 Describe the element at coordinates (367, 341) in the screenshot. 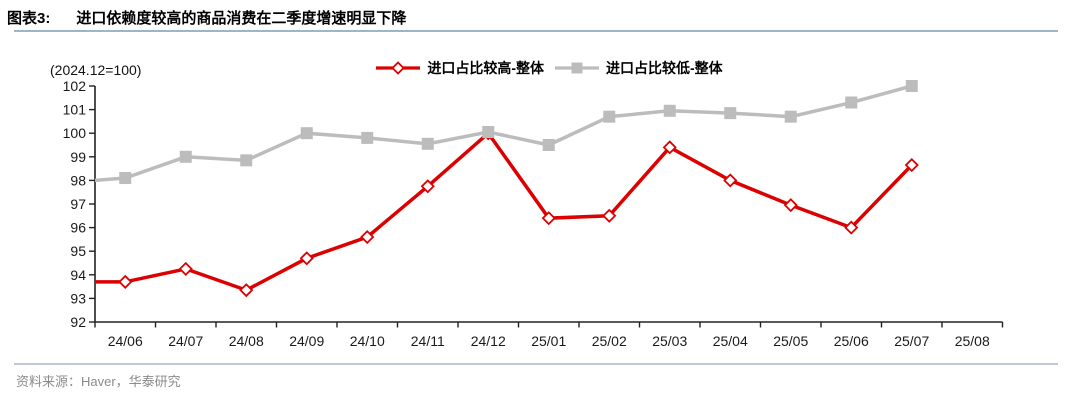

I see `x-tick-label: 24/10` at that location.